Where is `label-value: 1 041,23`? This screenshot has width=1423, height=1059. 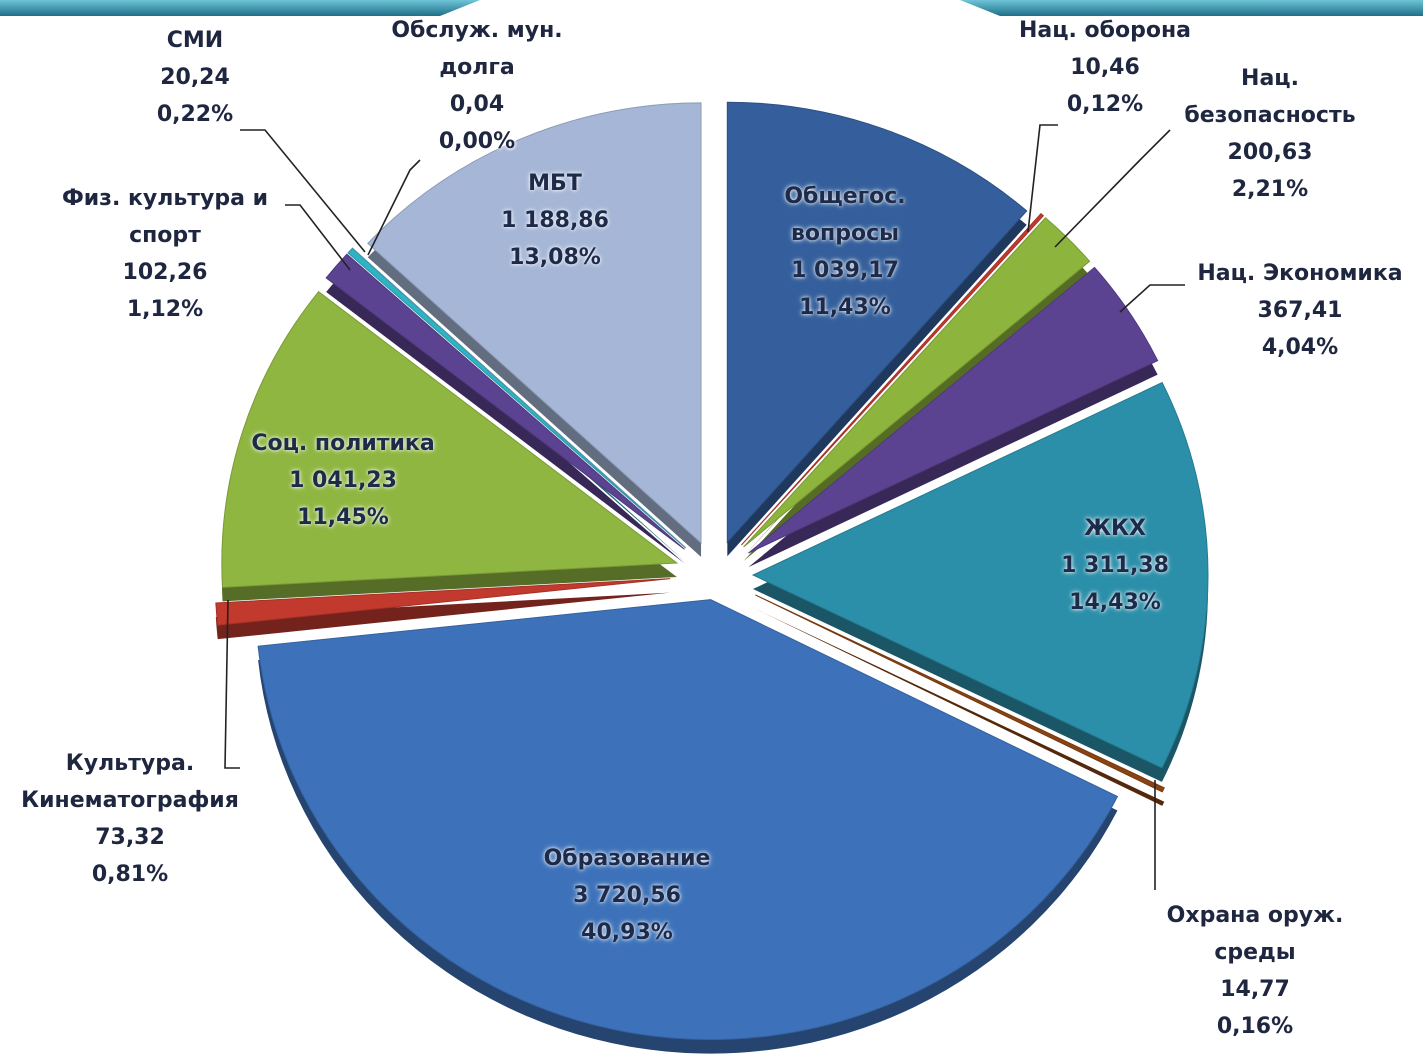 label-value: 1 041,23 is located at coordinates (343, 480).